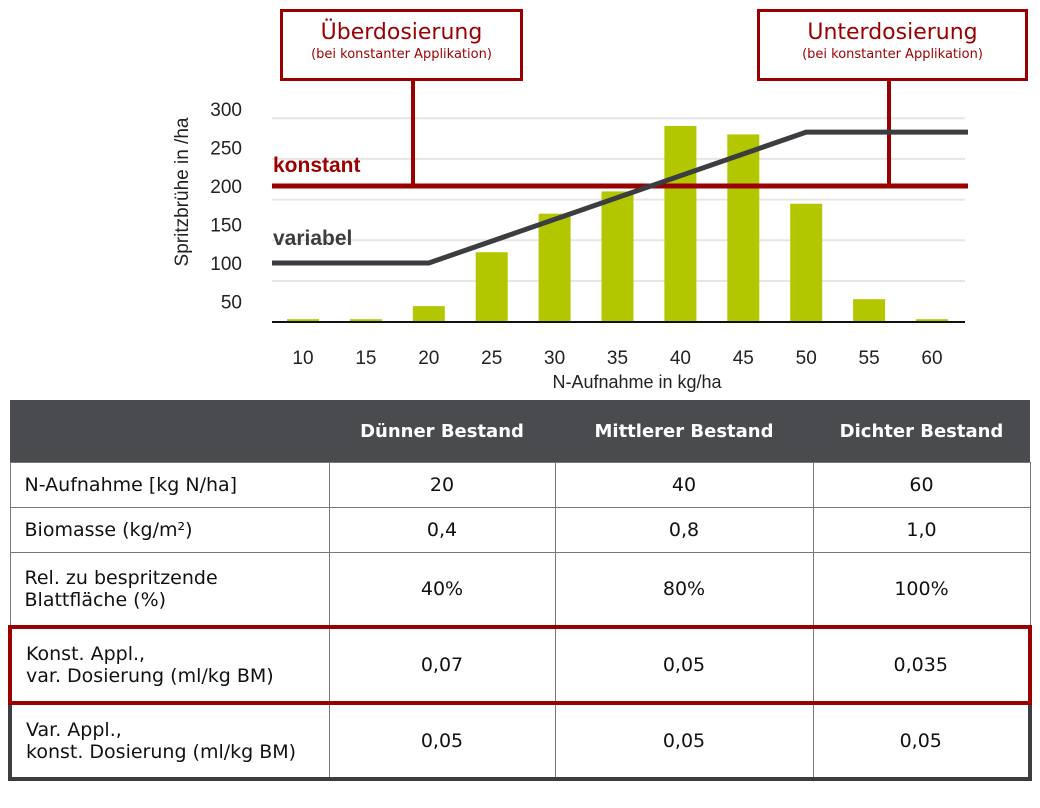 The width and height of the screenshot is (1040, 808). I want to click on annotation-title: Unterdosierung, so click(892, 32).